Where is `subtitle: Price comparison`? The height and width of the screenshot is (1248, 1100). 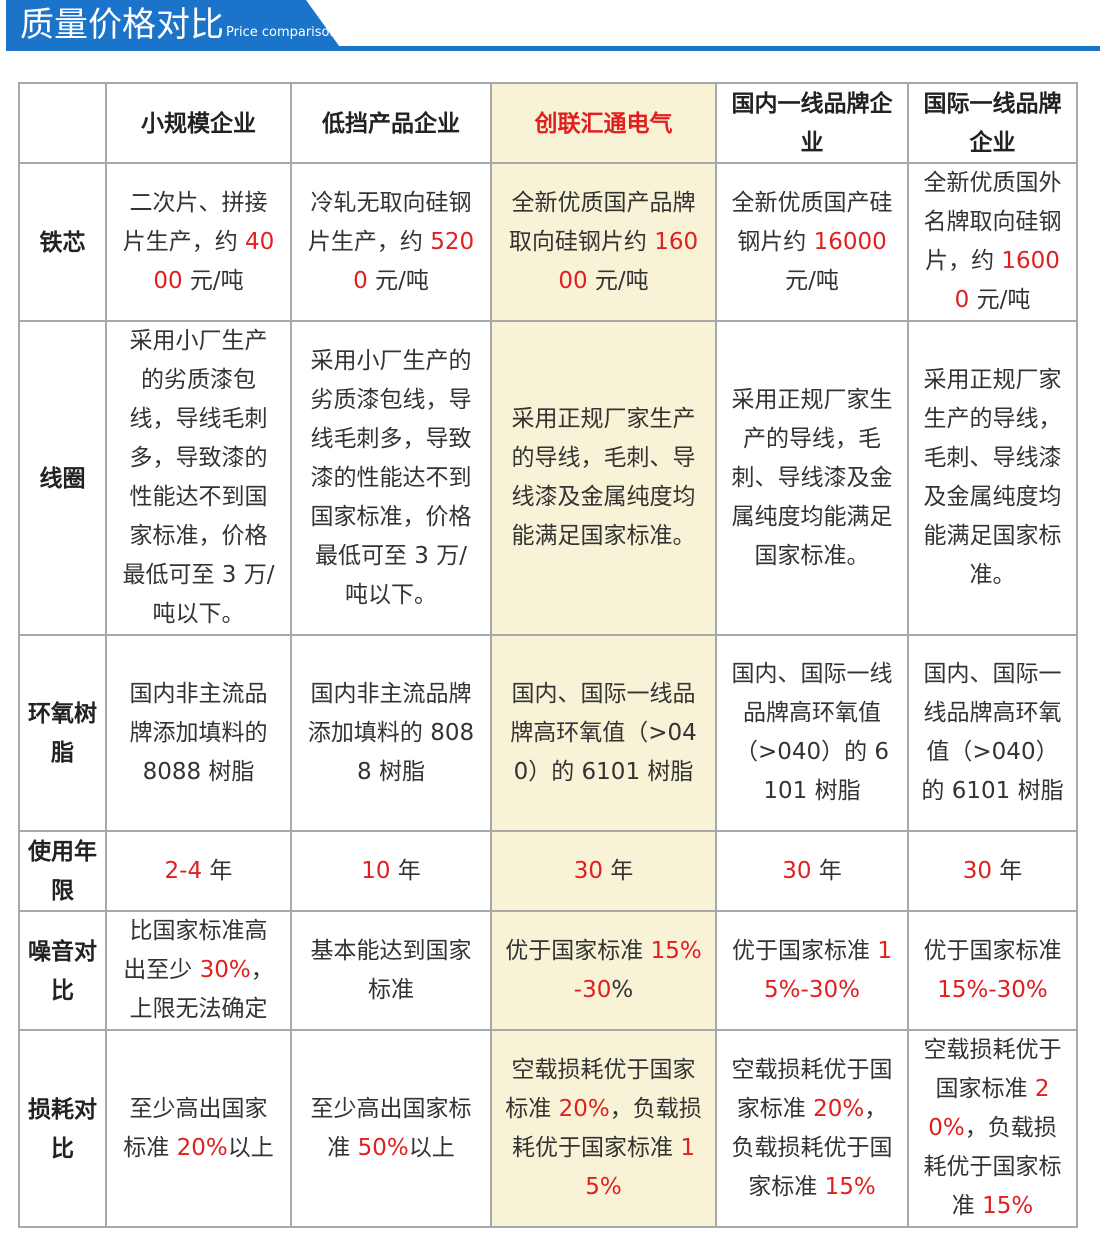 subtitle: Price comparison is located at coordinates (282, 32).